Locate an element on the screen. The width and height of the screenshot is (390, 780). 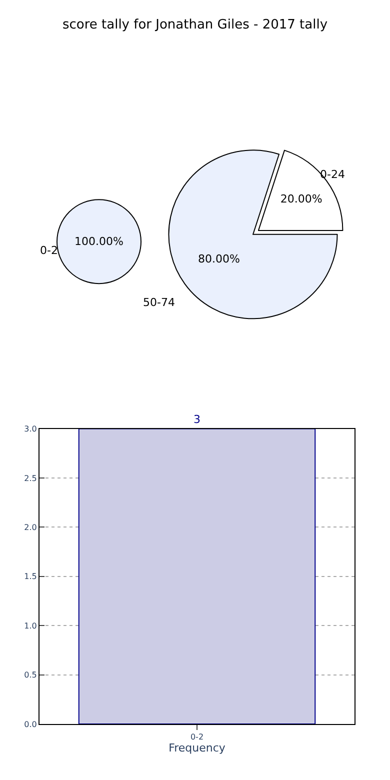
y-tick-label: 0.0 is located at coordinates (30, 724).